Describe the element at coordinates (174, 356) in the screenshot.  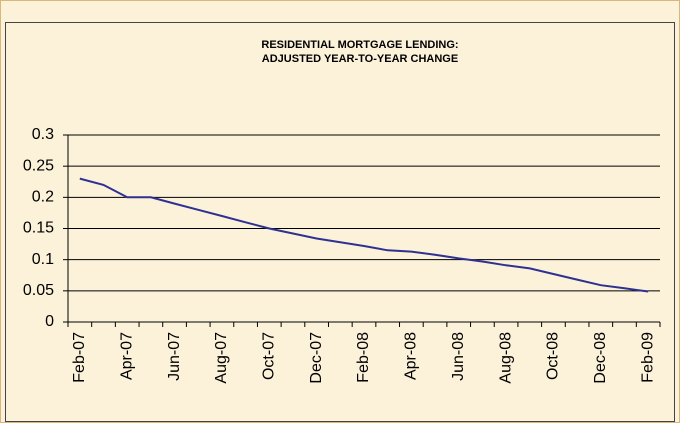
I see `x-tick-label: Jun-07` at that location.